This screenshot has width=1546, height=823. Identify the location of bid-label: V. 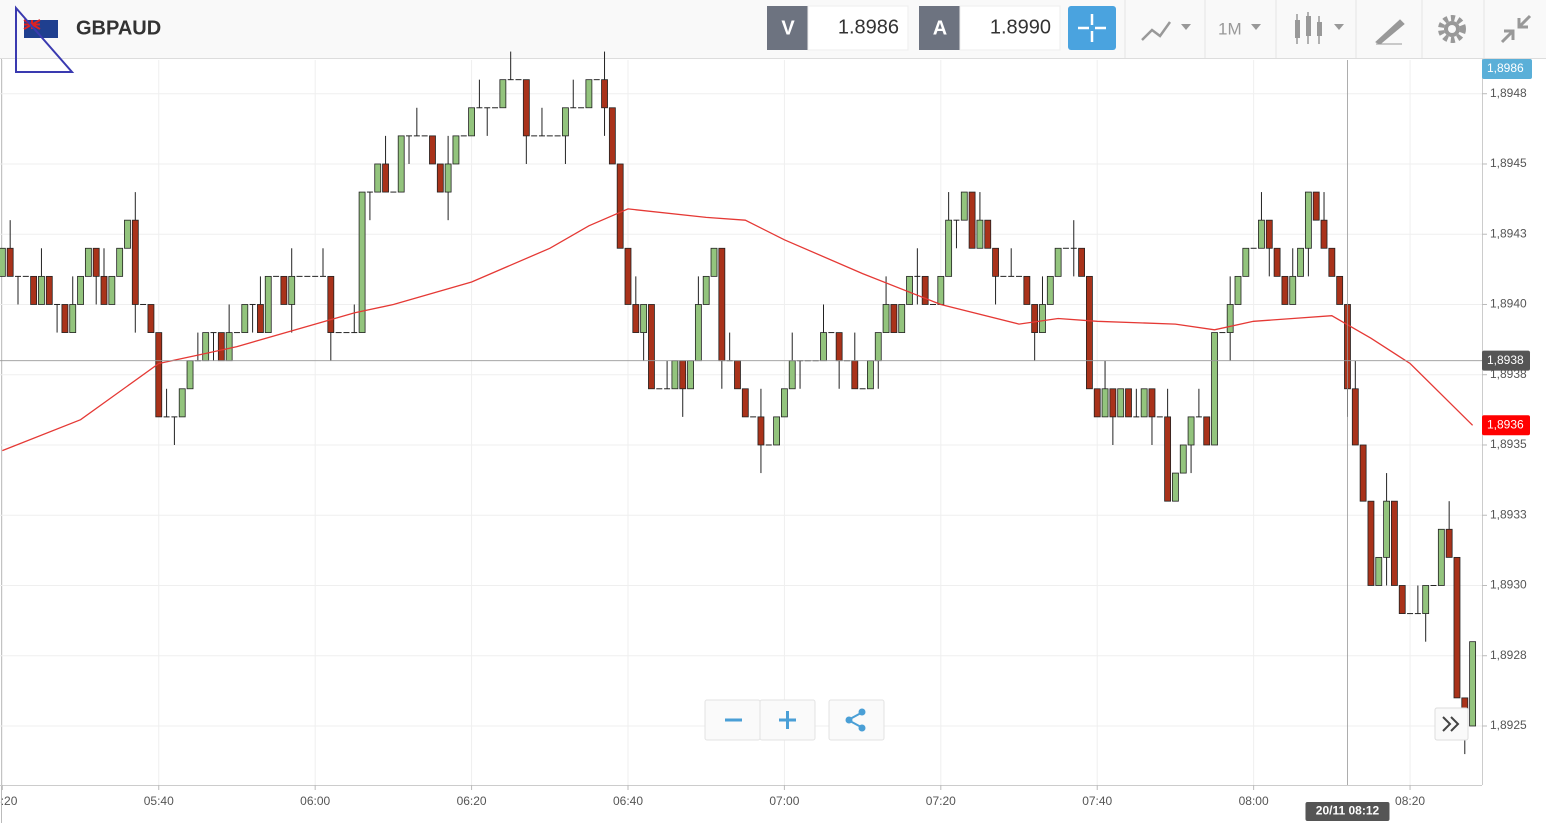
(788, 28).